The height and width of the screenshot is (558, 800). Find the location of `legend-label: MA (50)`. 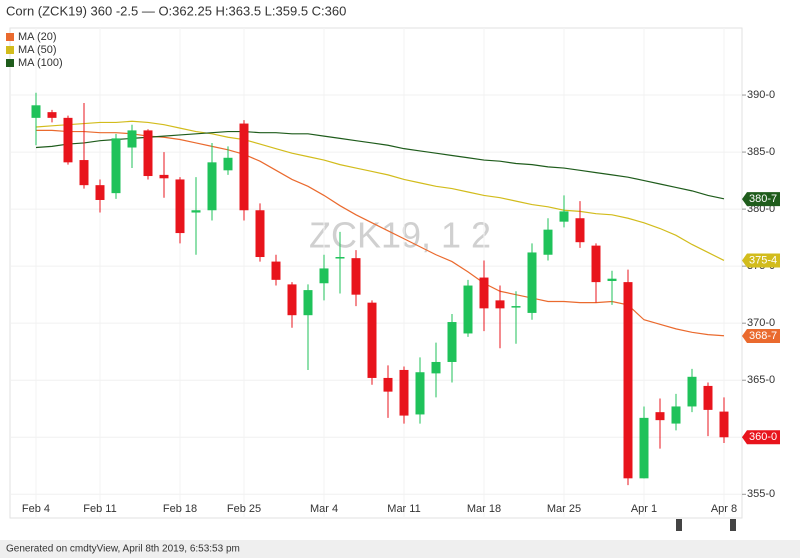

legend-label: MA (50) is located at coordinates (37, 50).